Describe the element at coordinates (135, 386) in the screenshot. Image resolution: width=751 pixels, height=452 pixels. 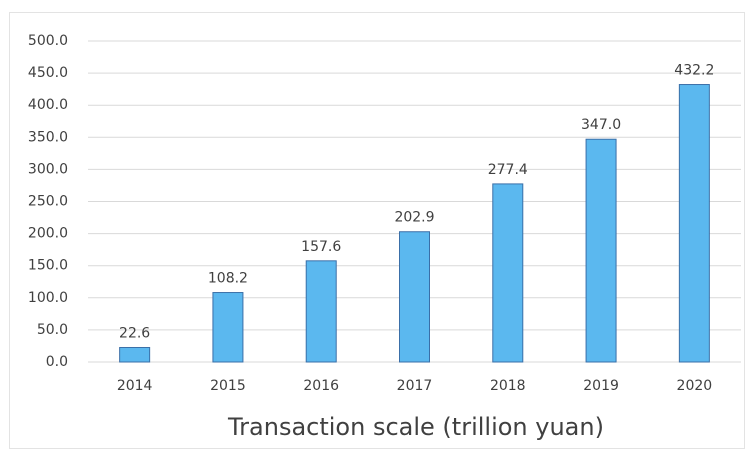
I see `x-tick-label: 2014` at that location.